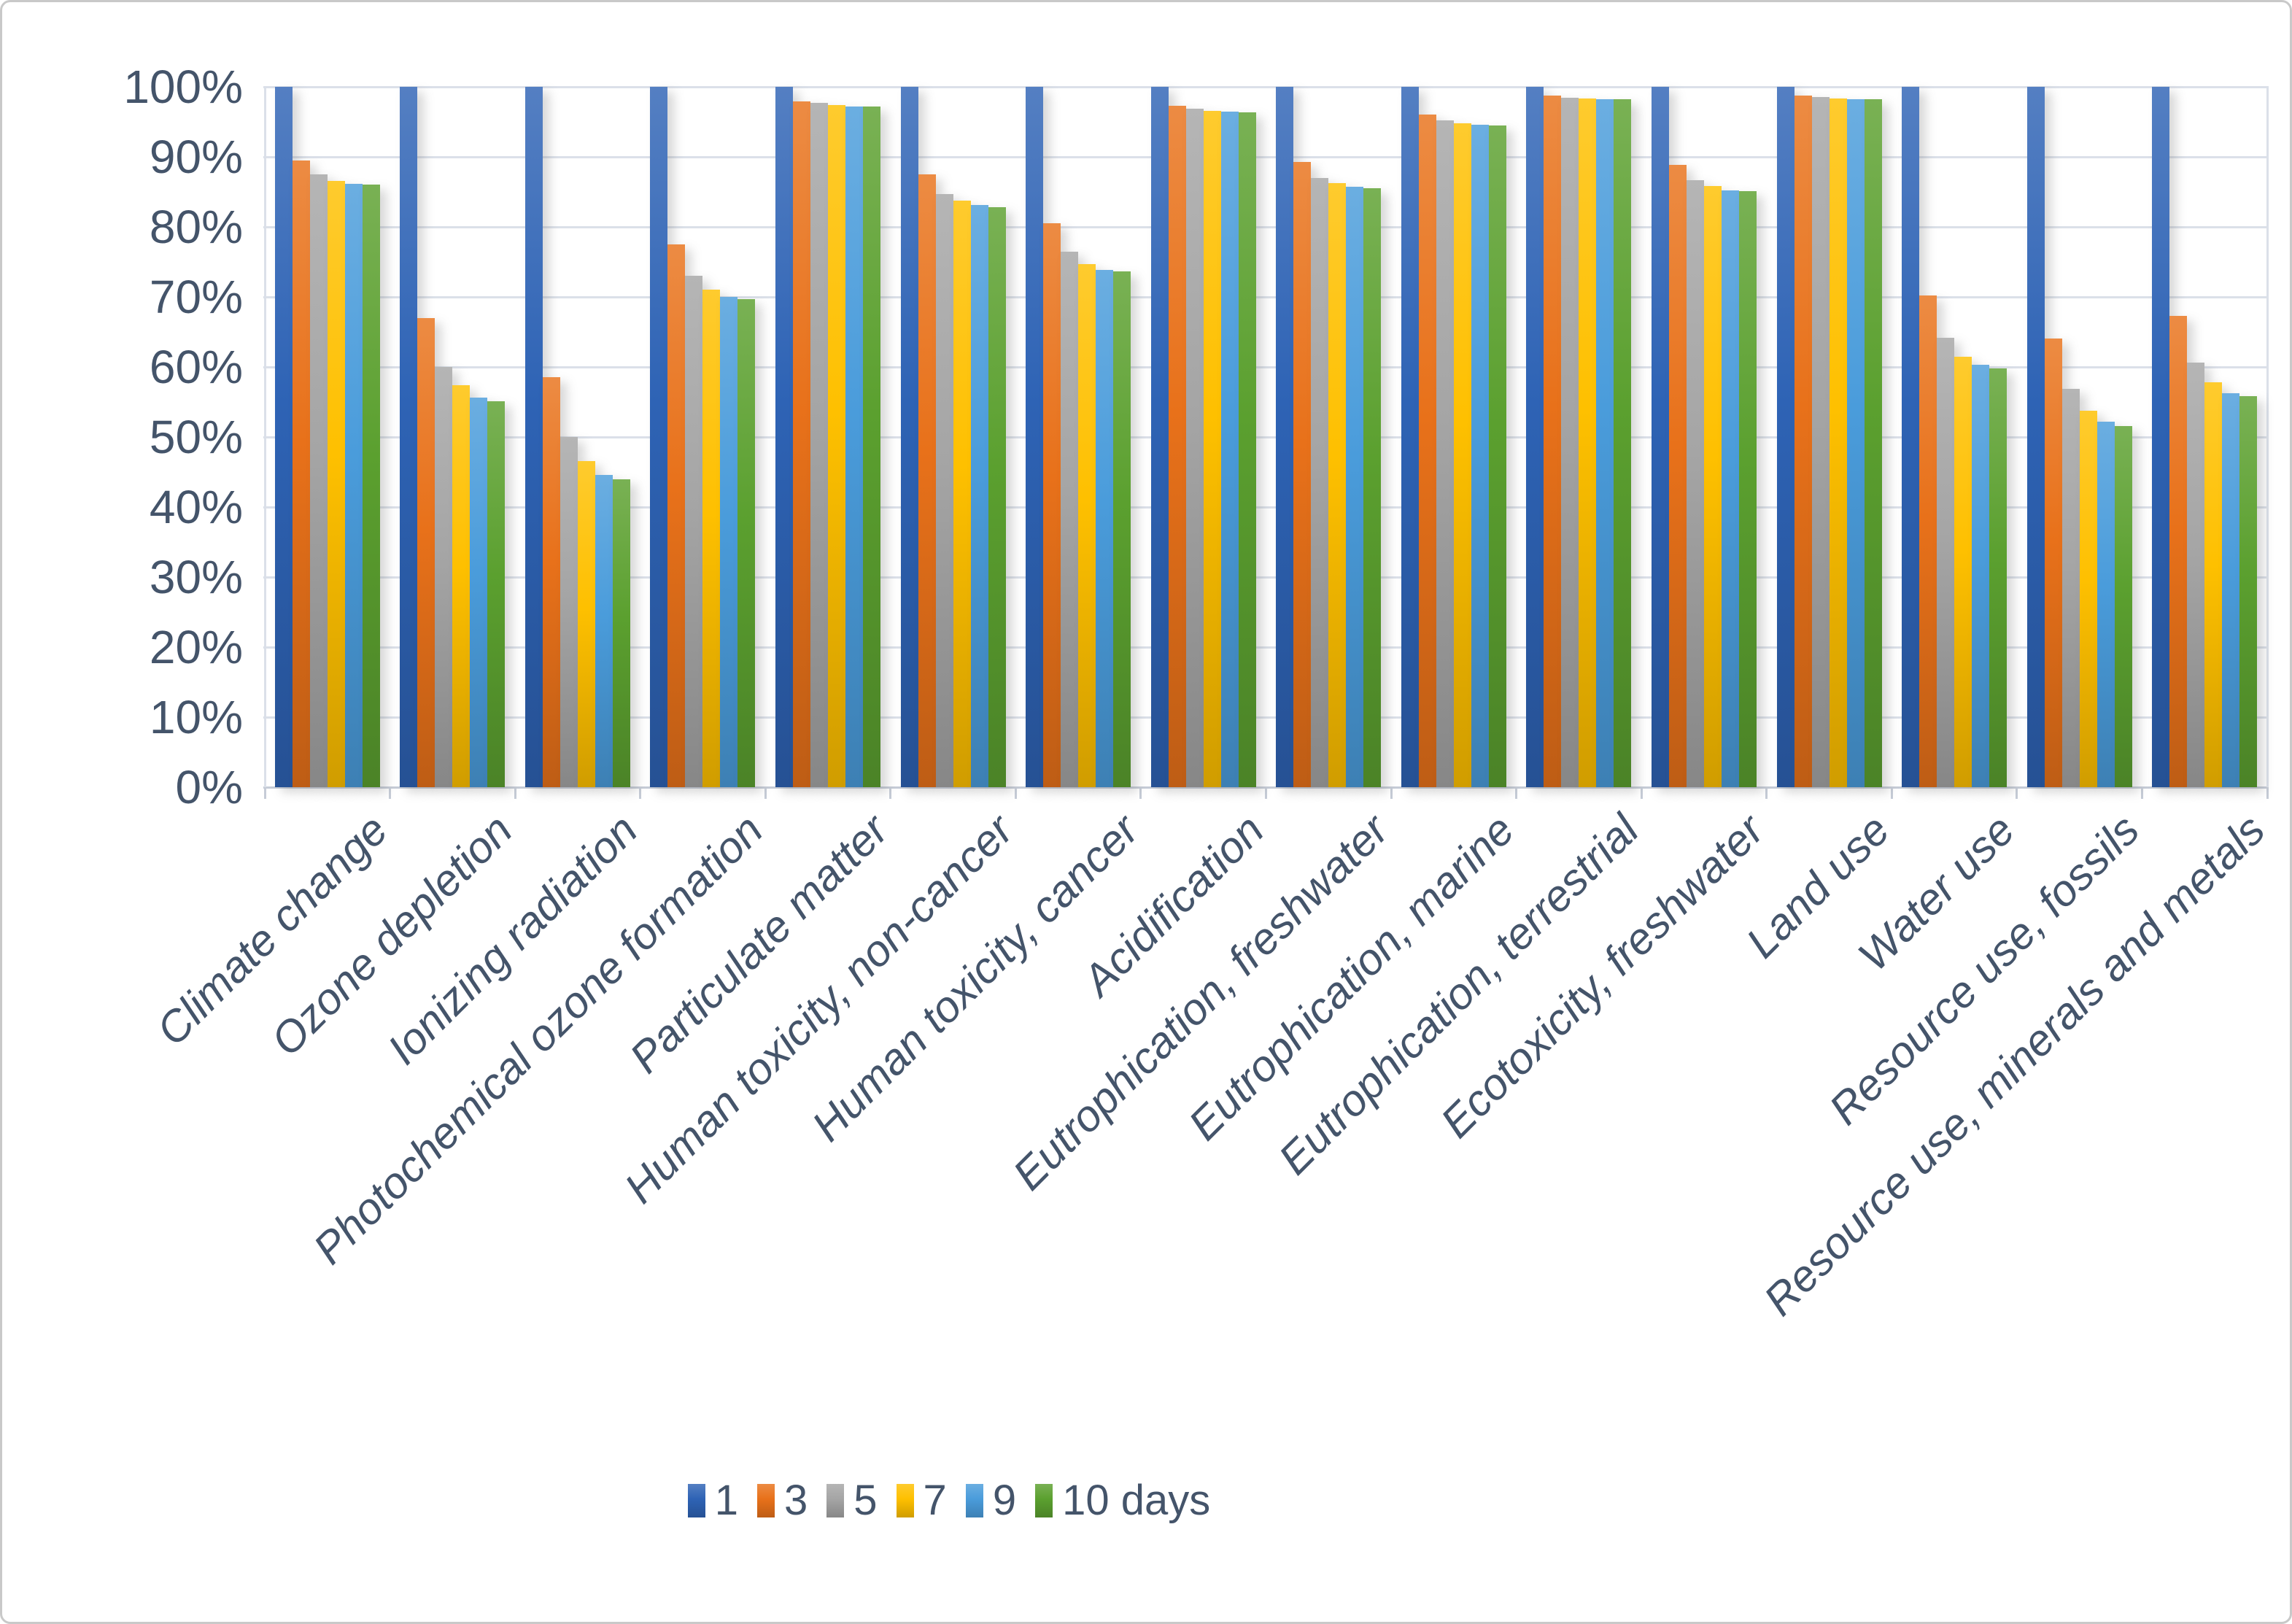 The width and height of the screenshot is (2292, 1624). What do you see at coordinates (196, 647) in the screenshot?
I see `y-axis-tick-label: 20%` at bounding box center [196, 647].